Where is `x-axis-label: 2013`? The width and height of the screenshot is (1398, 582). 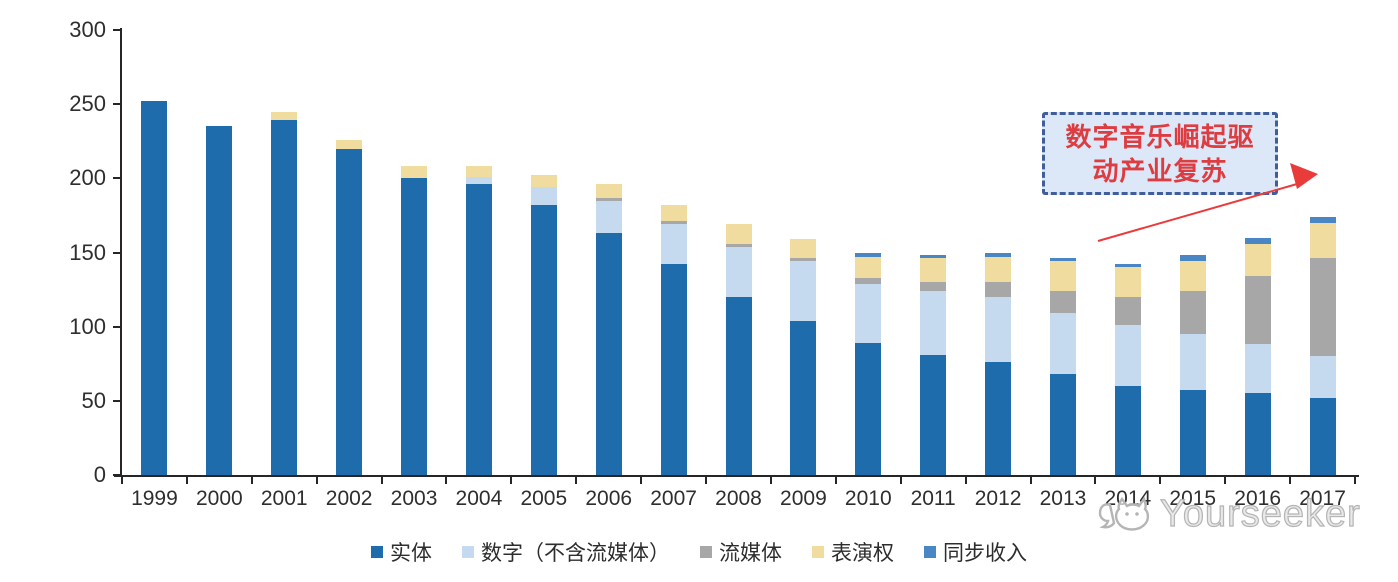 x-axis-label: 2013 is located at coordinates (1063, 498).